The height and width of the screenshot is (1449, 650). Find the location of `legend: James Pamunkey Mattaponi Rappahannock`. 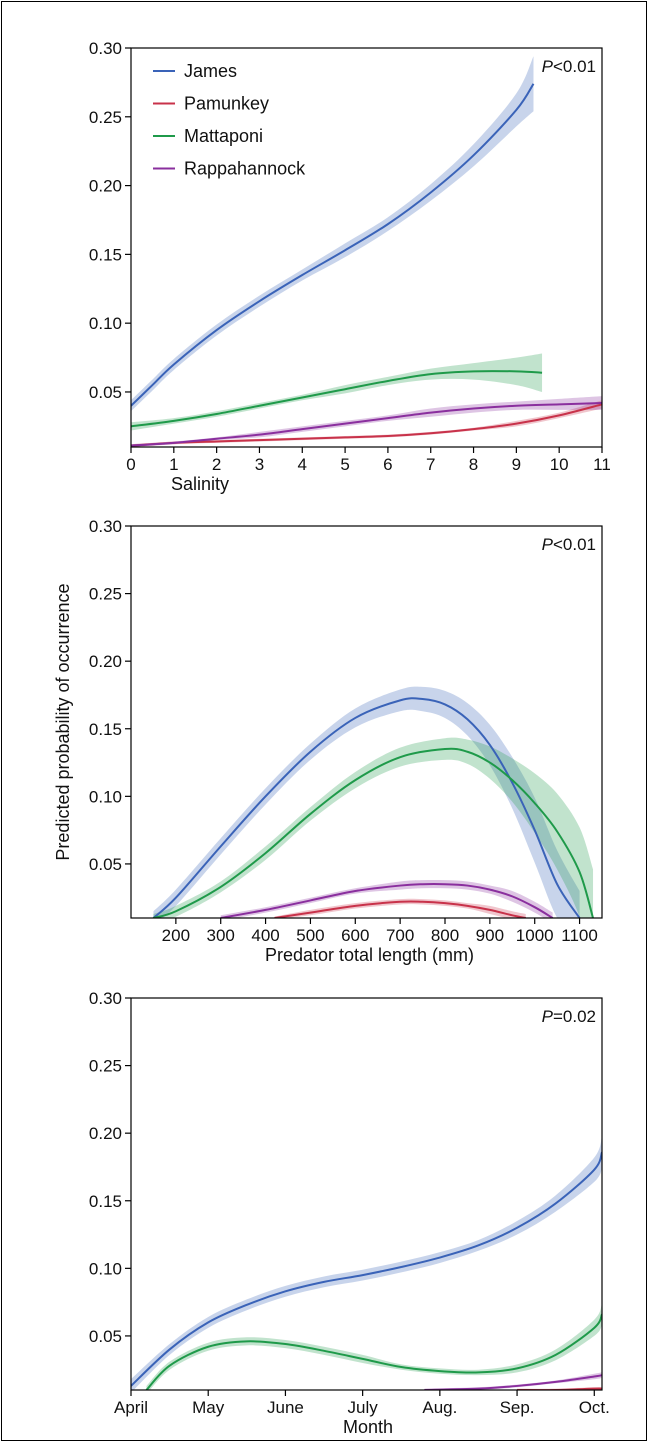

legend: James Pamunkey Mattaponi Rappahannock is located at coordinates (229, 120).